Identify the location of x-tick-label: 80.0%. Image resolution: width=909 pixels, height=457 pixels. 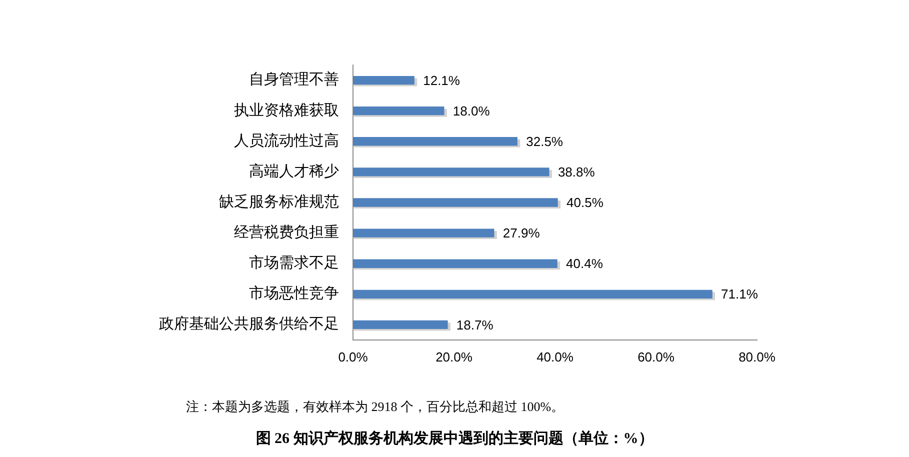
(757, 356).